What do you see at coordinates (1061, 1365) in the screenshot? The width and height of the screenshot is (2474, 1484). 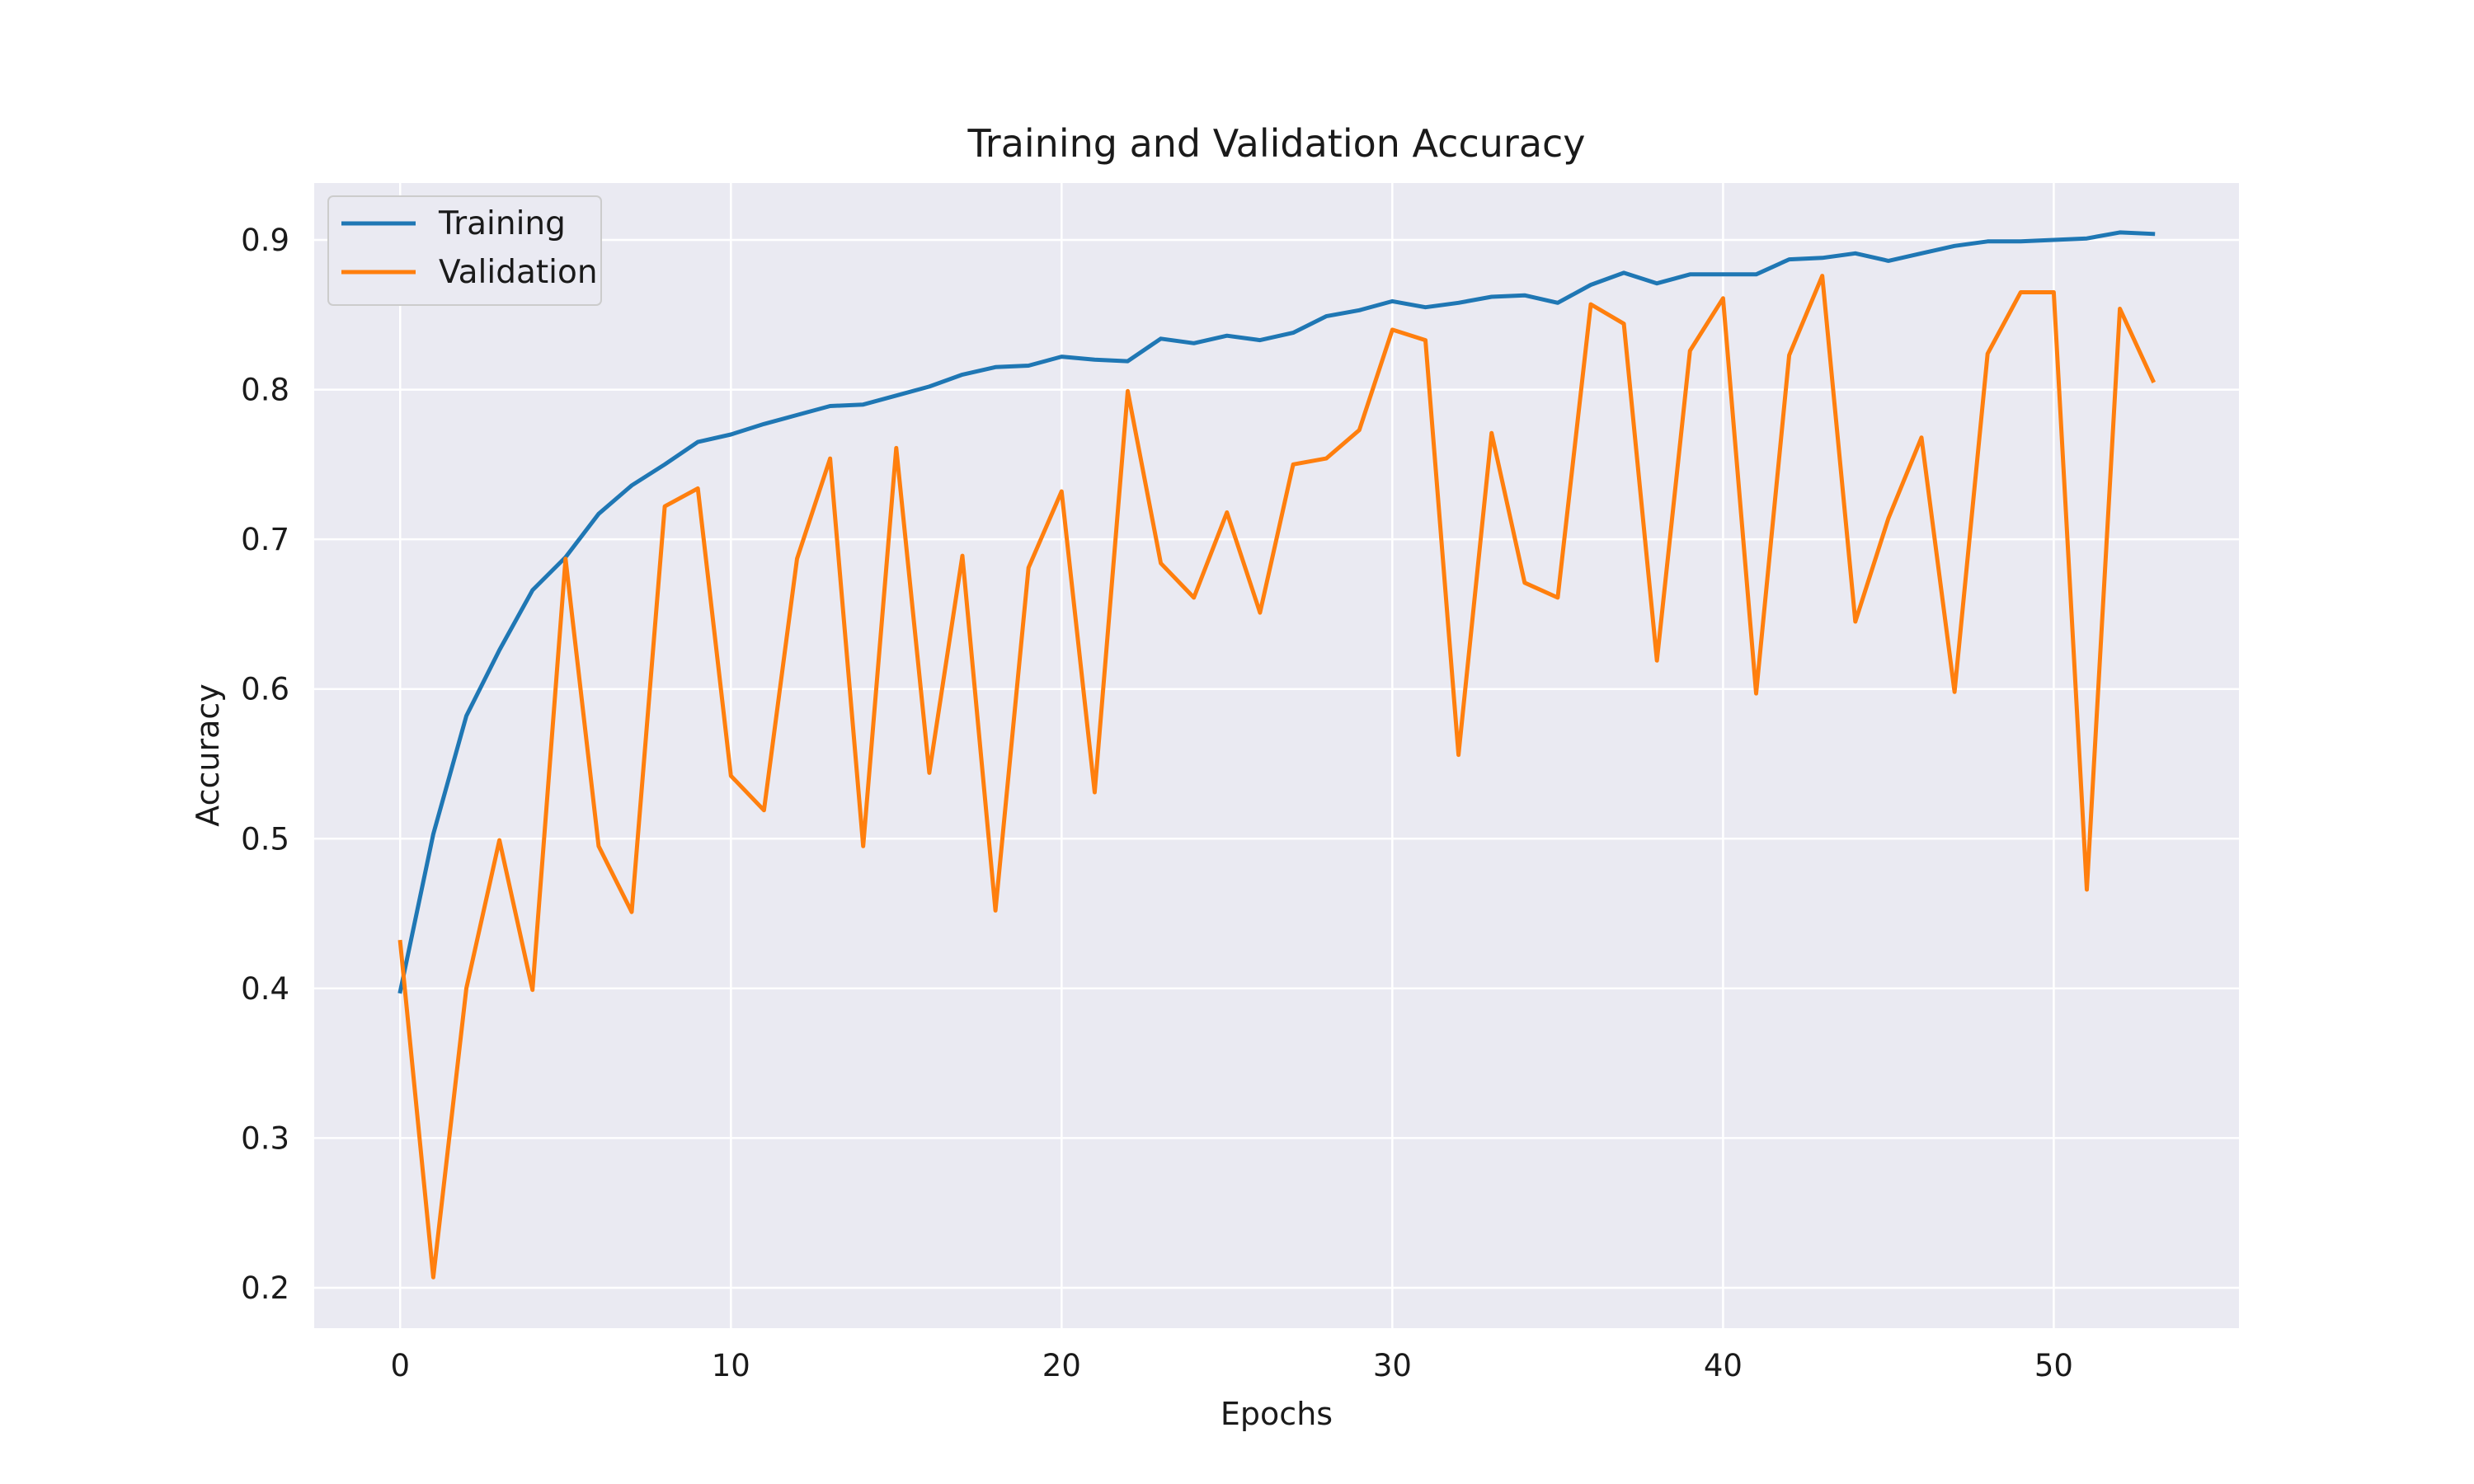 I see `x-tick-label: 20` at bounding box center [1061, 1365].